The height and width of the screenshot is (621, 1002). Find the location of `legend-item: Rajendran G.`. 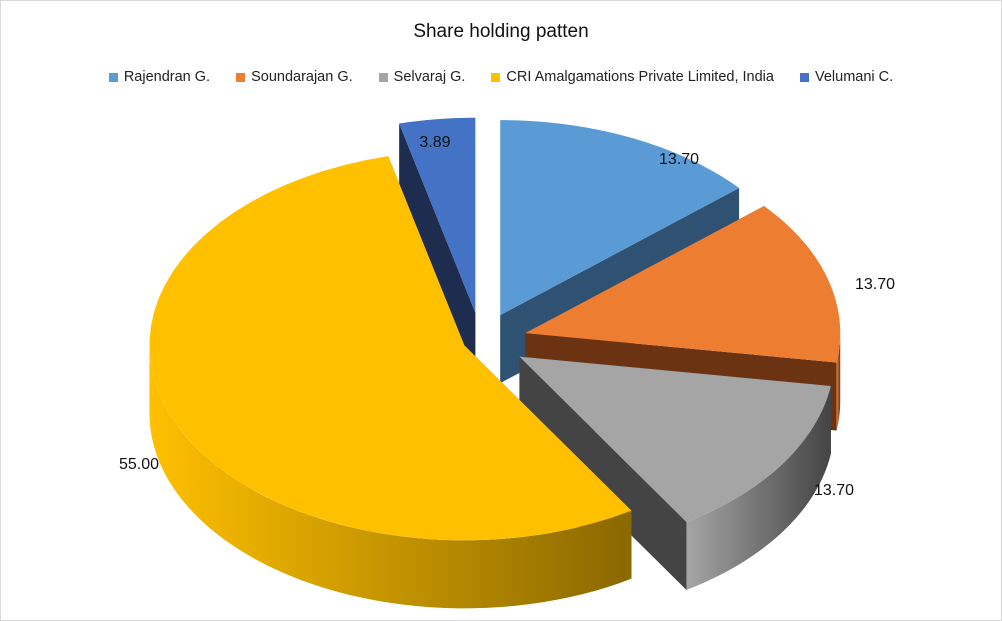

legend-item: Rajendran G. is located at coordinates (159, 77).